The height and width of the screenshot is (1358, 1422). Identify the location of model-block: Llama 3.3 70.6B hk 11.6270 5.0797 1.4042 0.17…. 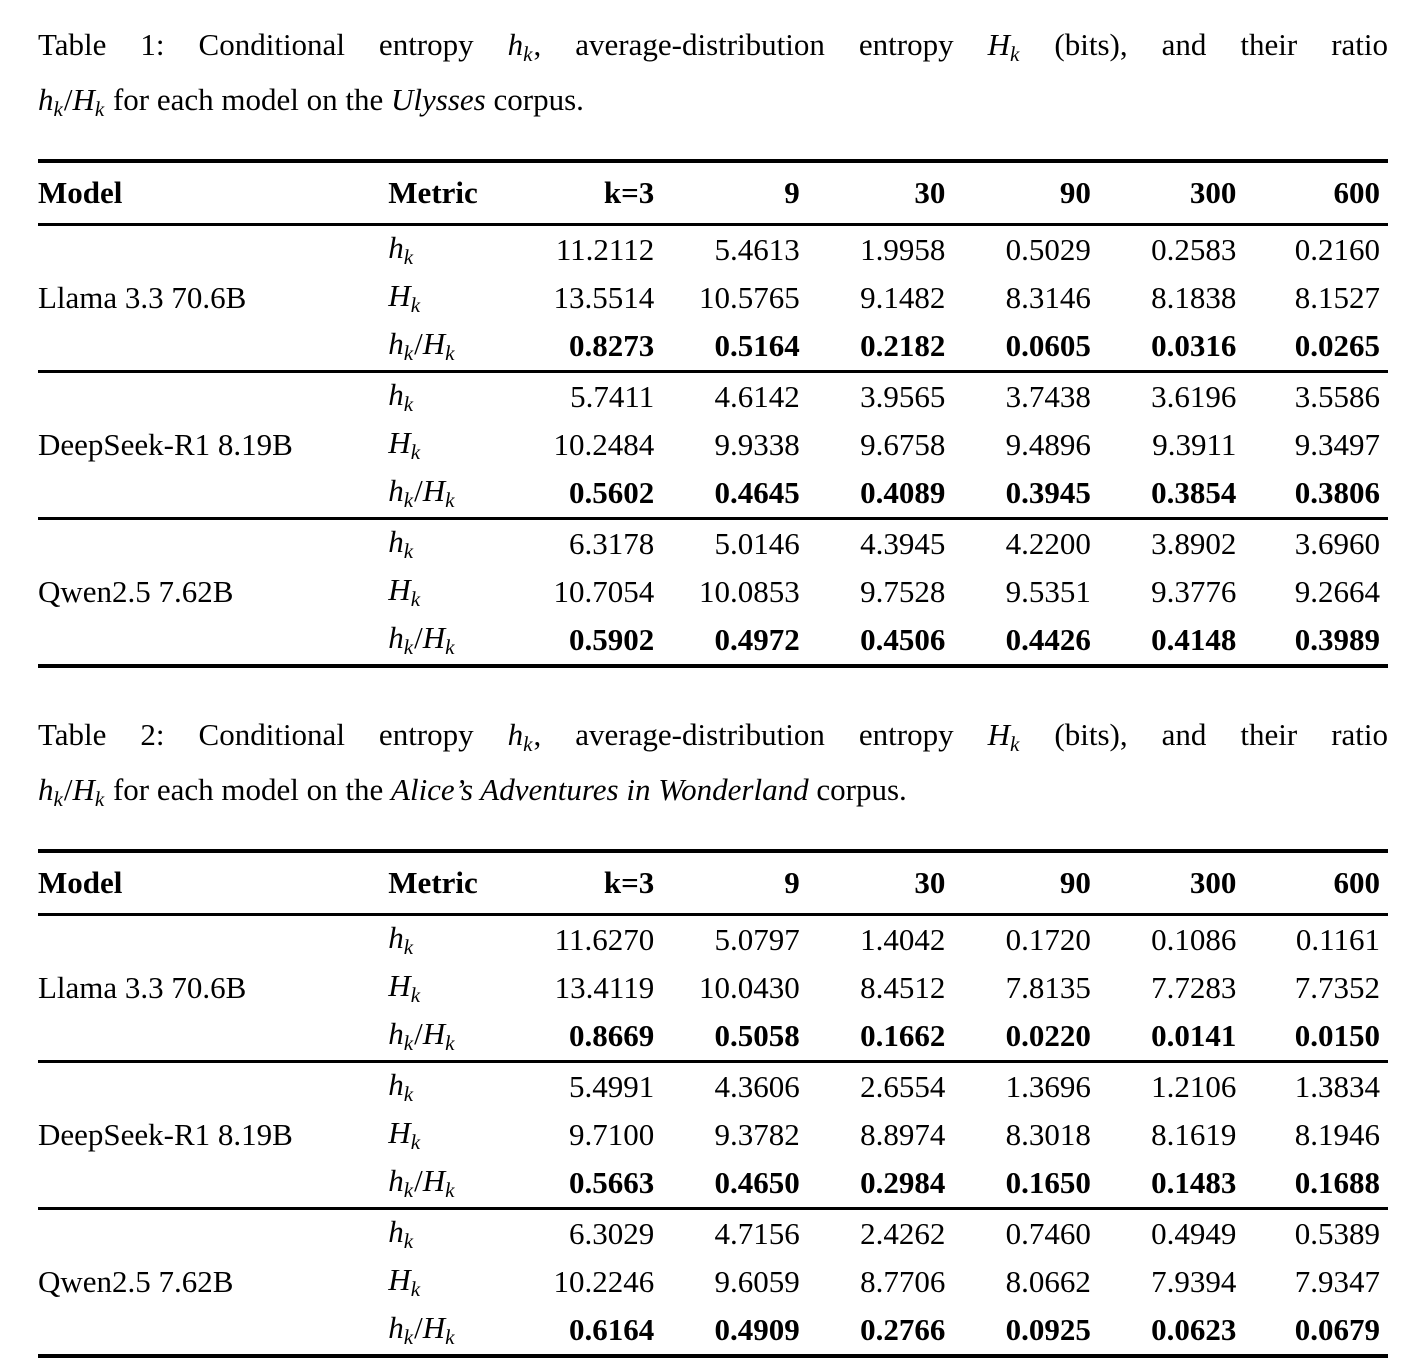
(713, 987).